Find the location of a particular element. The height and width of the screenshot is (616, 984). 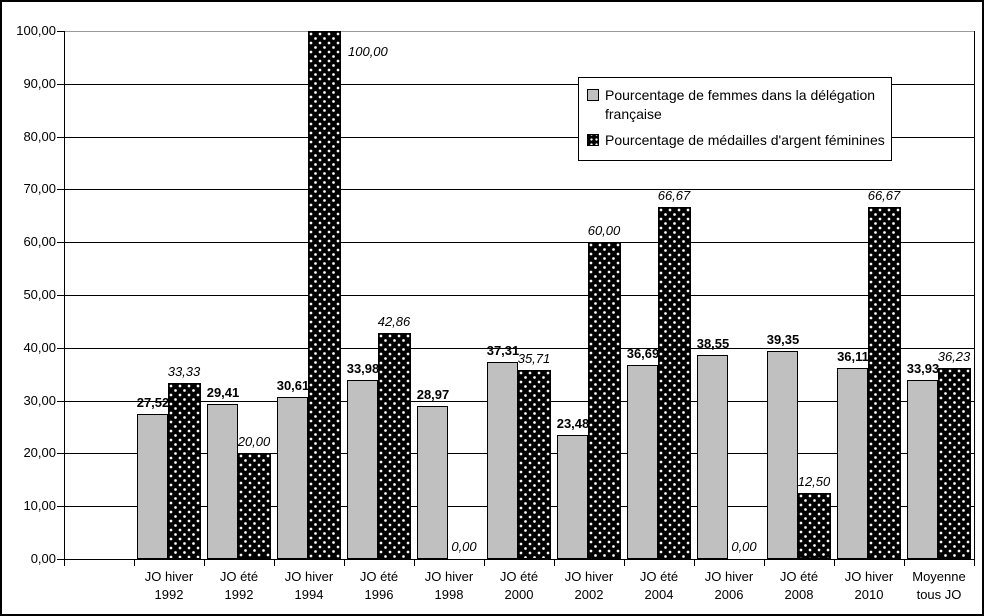

y-axis-label: 80,00 is located at coordinates (39, 136).